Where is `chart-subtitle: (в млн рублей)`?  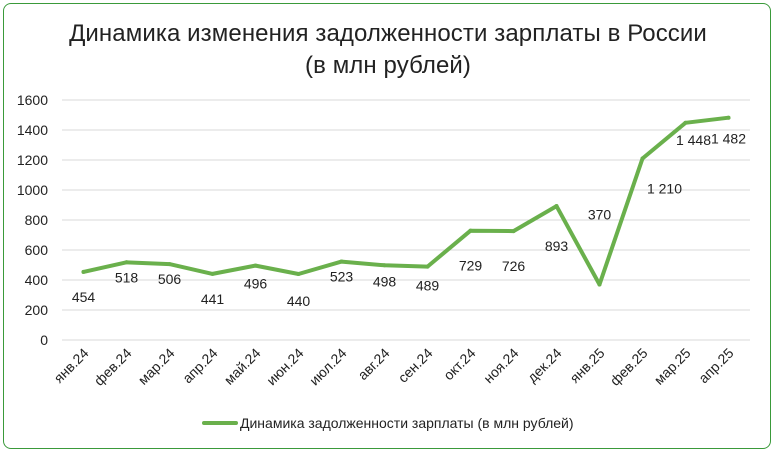 chart-subtitle: (в млн рублей) is located at coordinates (387, 65).